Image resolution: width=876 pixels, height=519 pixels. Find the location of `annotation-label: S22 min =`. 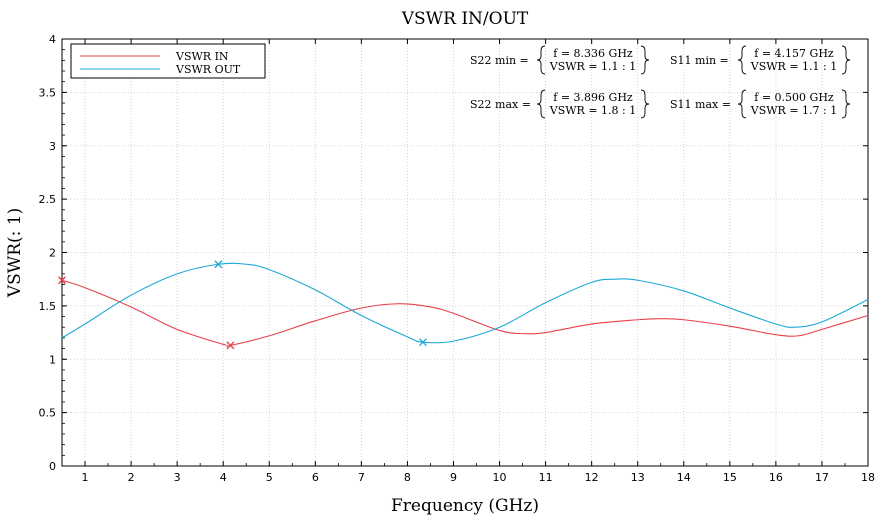

annotation-label: S22 min = is located at coordinates (499, 60).